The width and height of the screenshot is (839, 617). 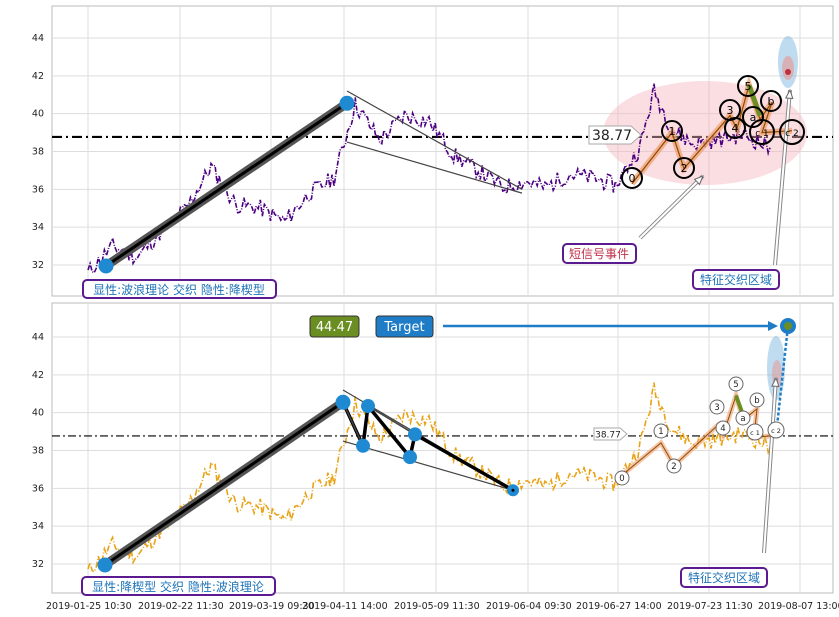 What do you see at coordinates (434, 167) in the screenshot?
I see `wedge-lower-line` at bounding box center [434, 167].